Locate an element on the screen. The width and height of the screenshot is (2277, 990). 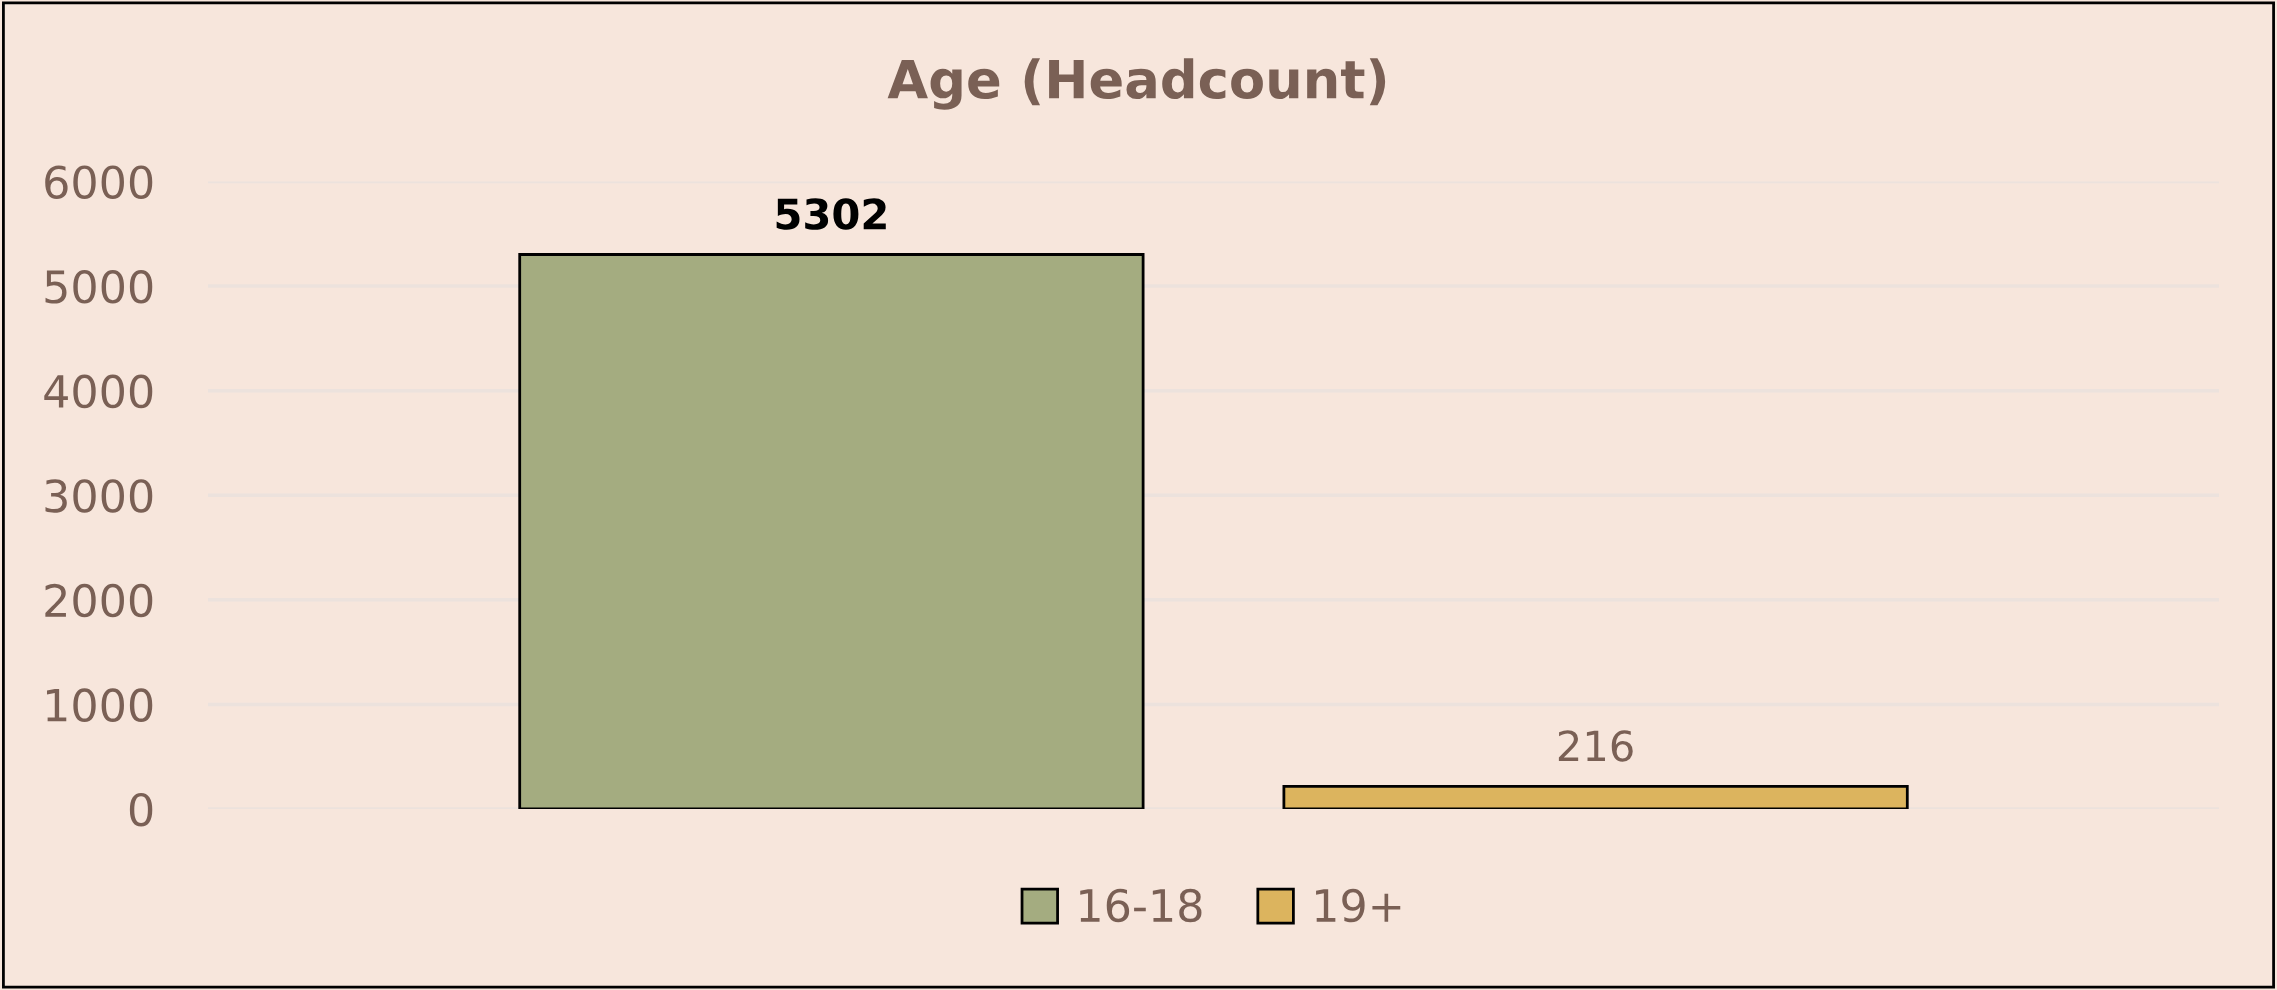
legend-label: 16-18 is located at coordinates (1141, 905).